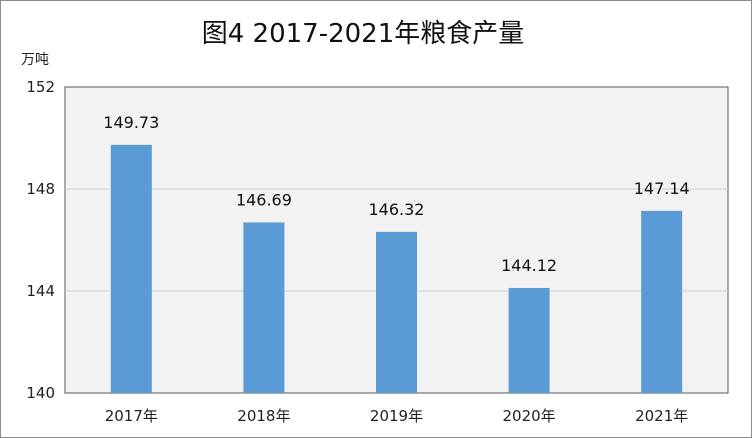 Image resolution: width=752 pixels, height=438 pixels. What do you see at coordinates (264, 199) in the screenshot?
I see `data-label: 146.69` at bounding box center [264, 199].